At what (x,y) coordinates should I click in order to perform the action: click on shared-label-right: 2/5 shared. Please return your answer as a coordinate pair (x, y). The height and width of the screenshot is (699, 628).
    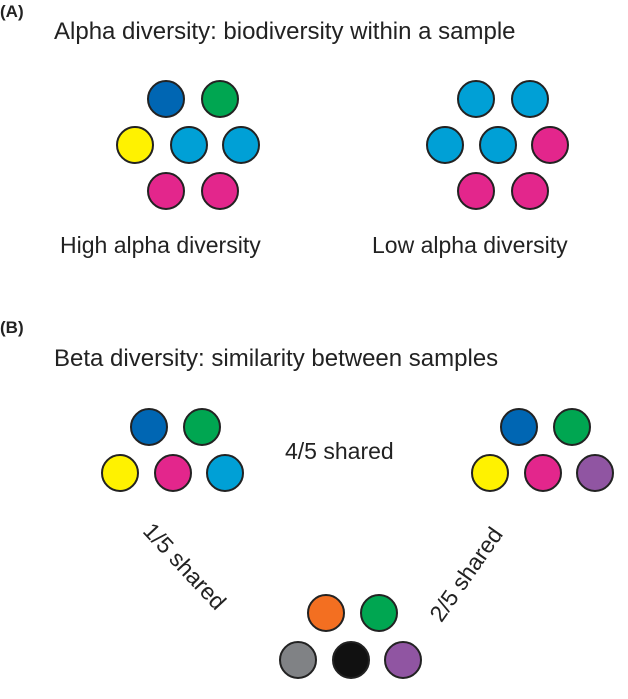
    Looking at the image, I should click on (466, 574).